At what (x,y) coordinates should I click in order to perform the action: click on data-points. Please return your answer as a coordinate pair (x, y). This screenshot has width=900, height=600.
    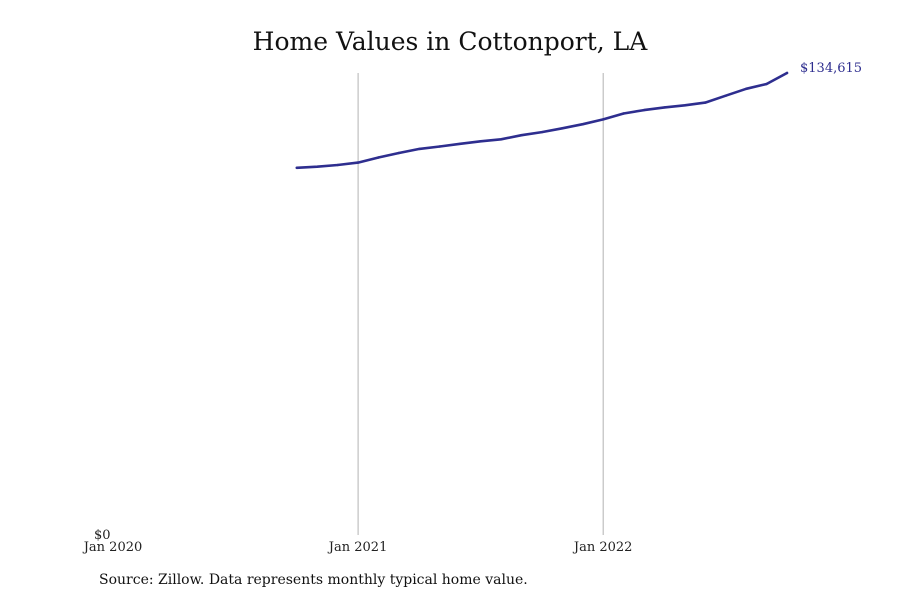
    Looking at the image, I should click on (542, 120).